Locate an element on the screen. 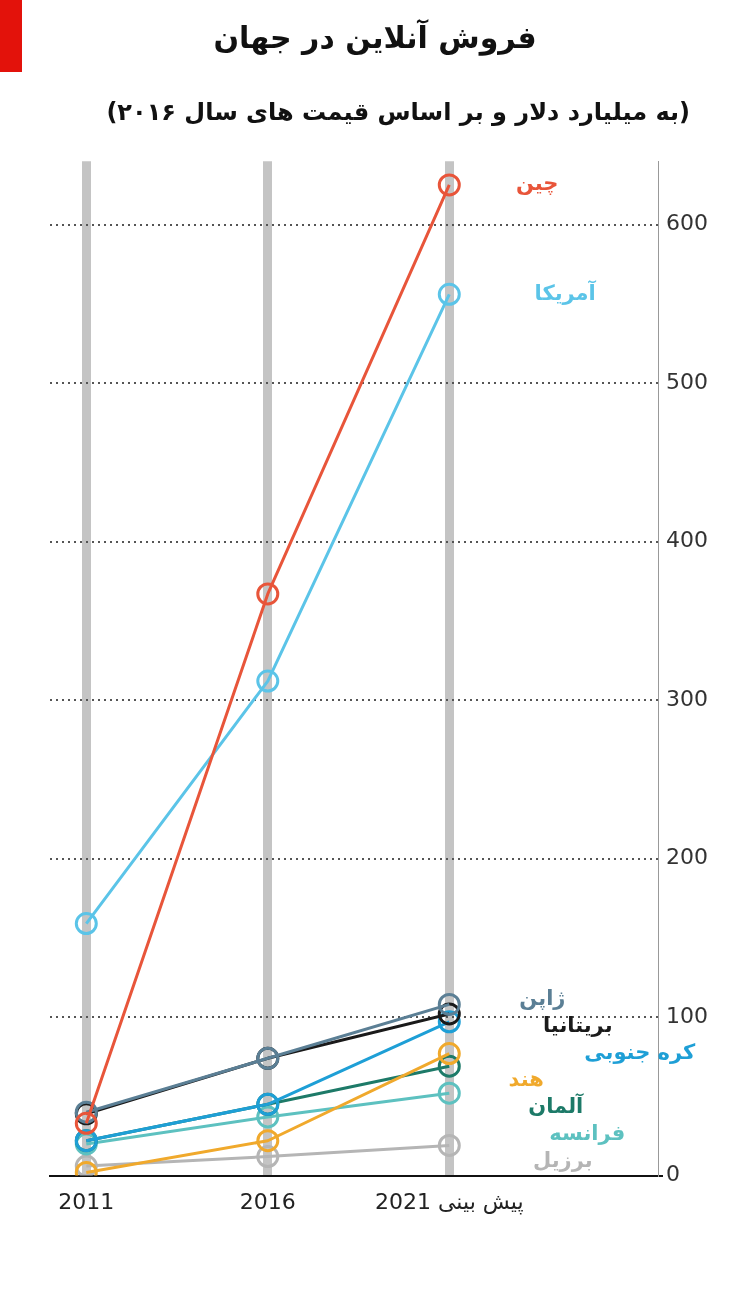 This screenshot has width=750, height=1292. text: چین is located at coordinates (537, 183).